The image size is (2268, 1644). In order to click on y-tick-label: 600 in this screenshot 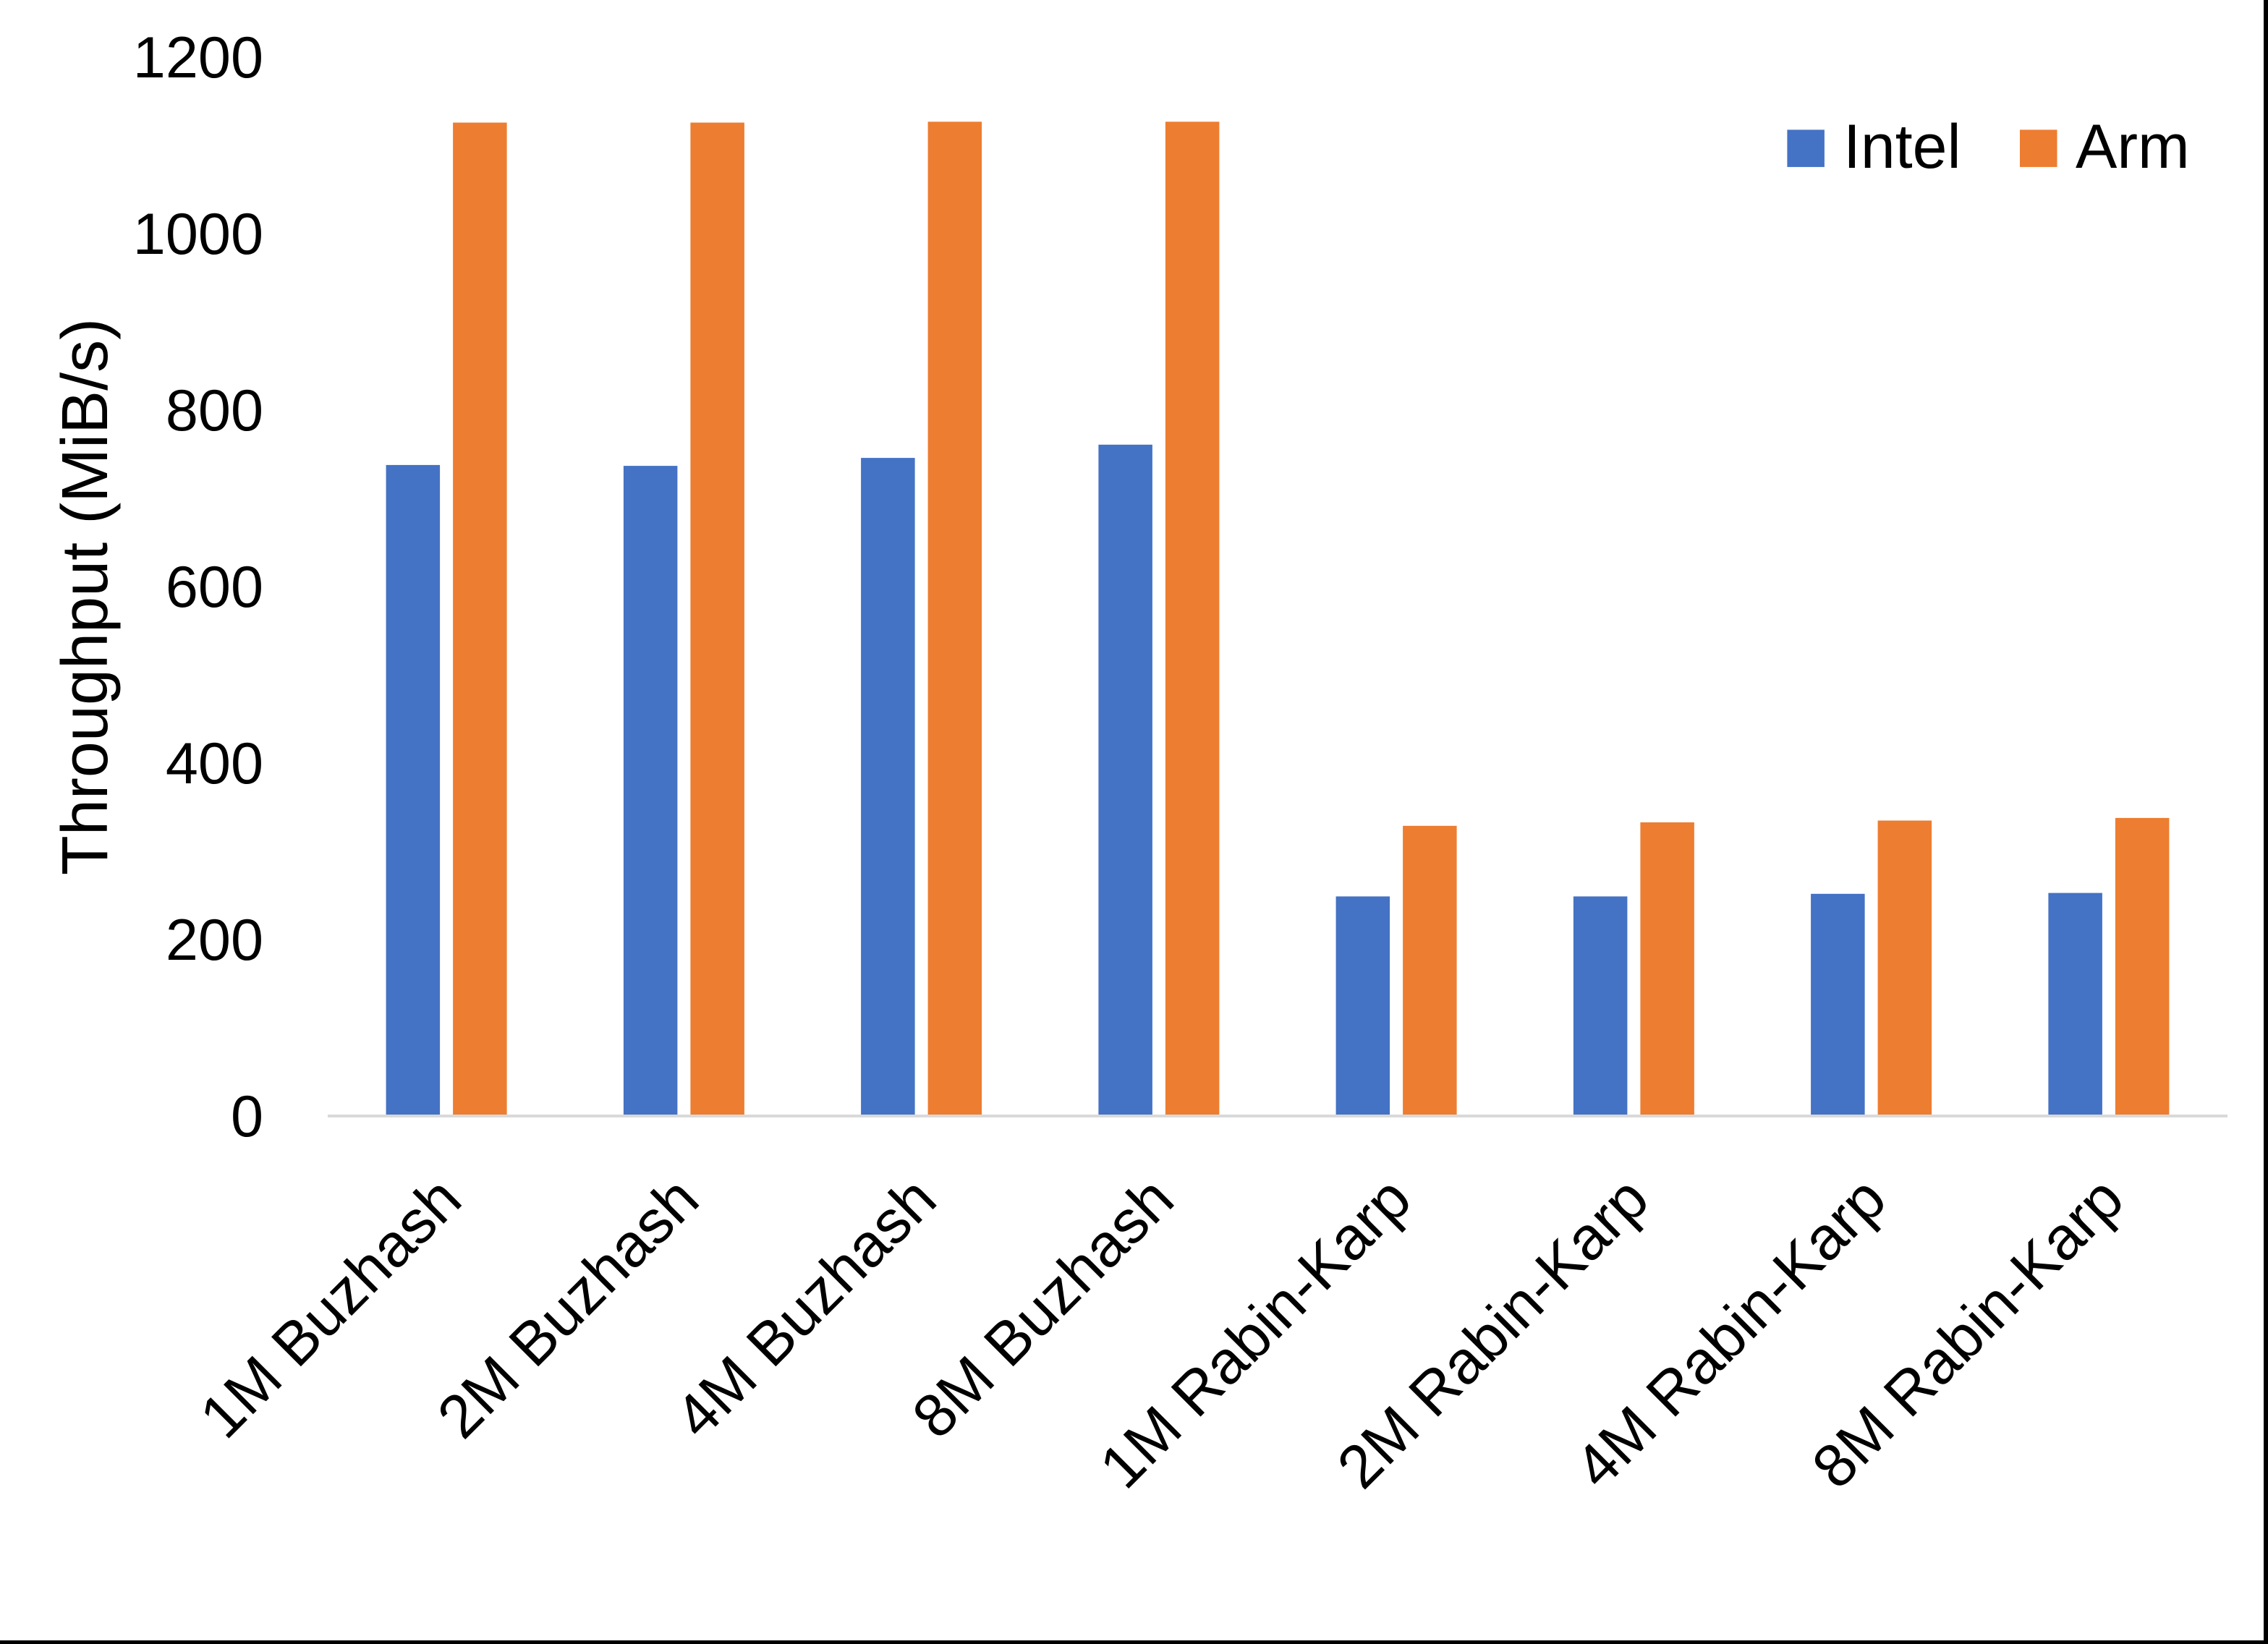, I will do `click(215, 587)`.